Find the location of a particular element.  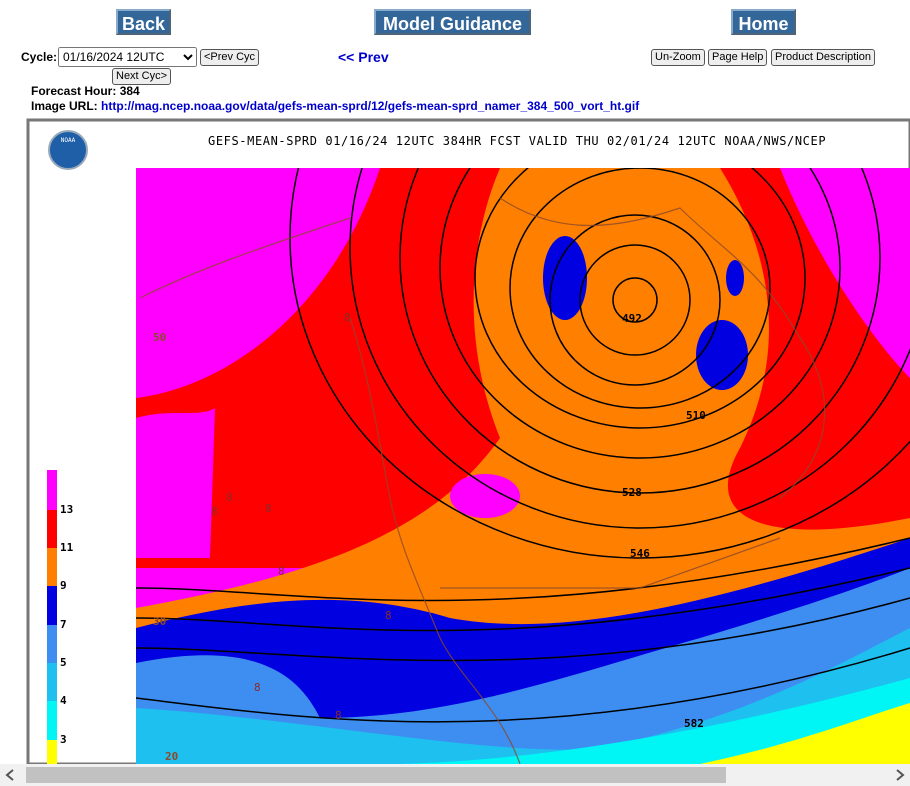

label: Image URL: is located at coordinates (64, 106).